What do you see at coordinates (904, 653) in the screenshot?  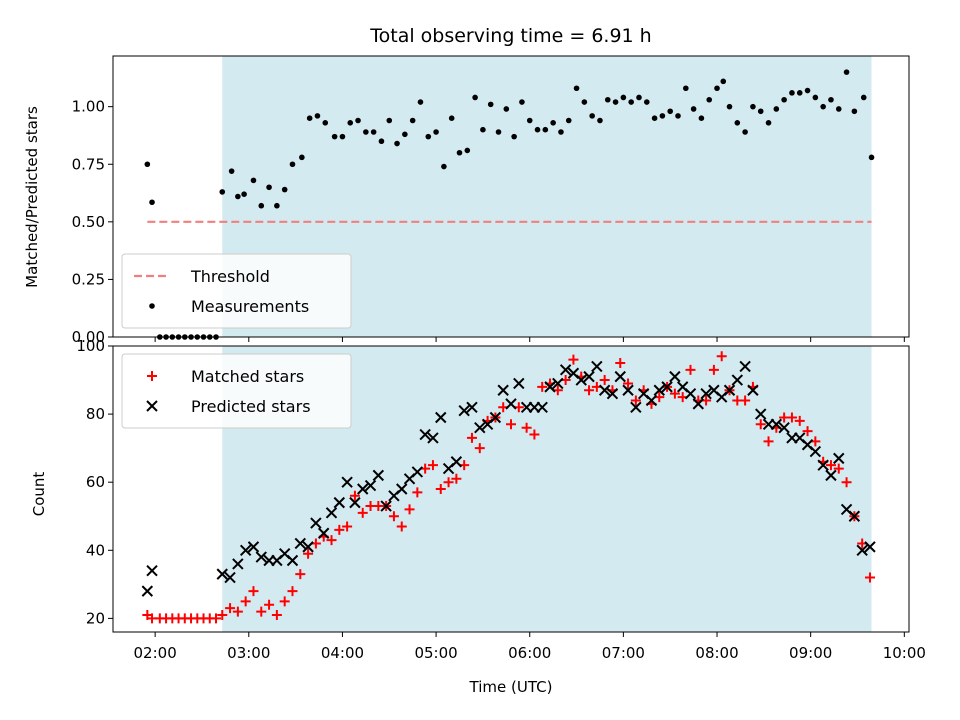 I see `x-tick-label: 10:00` at bounding box center [904, 653].